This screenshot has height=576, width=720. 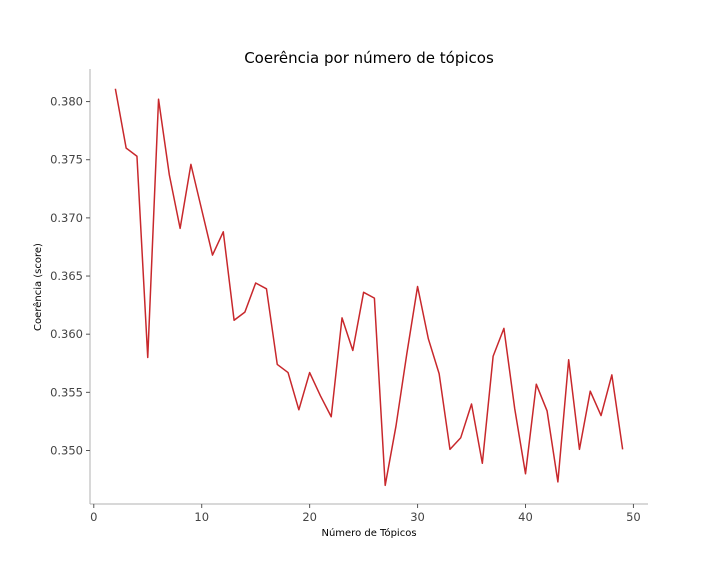 I want to click on x-tick-label: 20, so click(x=309, y=517).